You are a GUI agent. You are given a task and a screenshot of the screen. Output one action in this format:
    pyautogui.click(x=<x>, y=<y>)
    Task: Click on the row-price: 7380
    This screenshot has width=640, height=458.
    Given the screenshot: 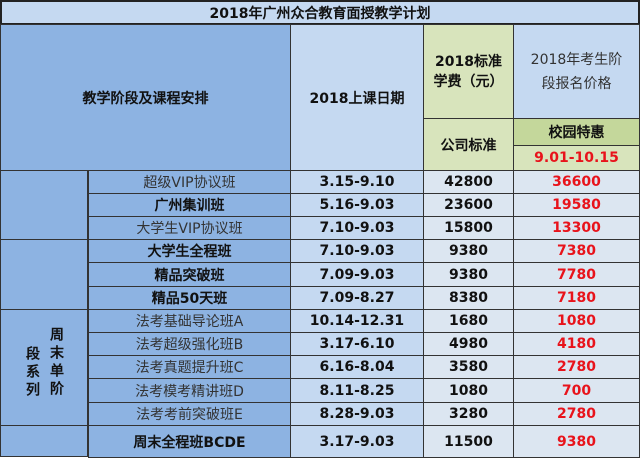 What is the action you would take?
    pyautogui.click(x=576, y=251)
    